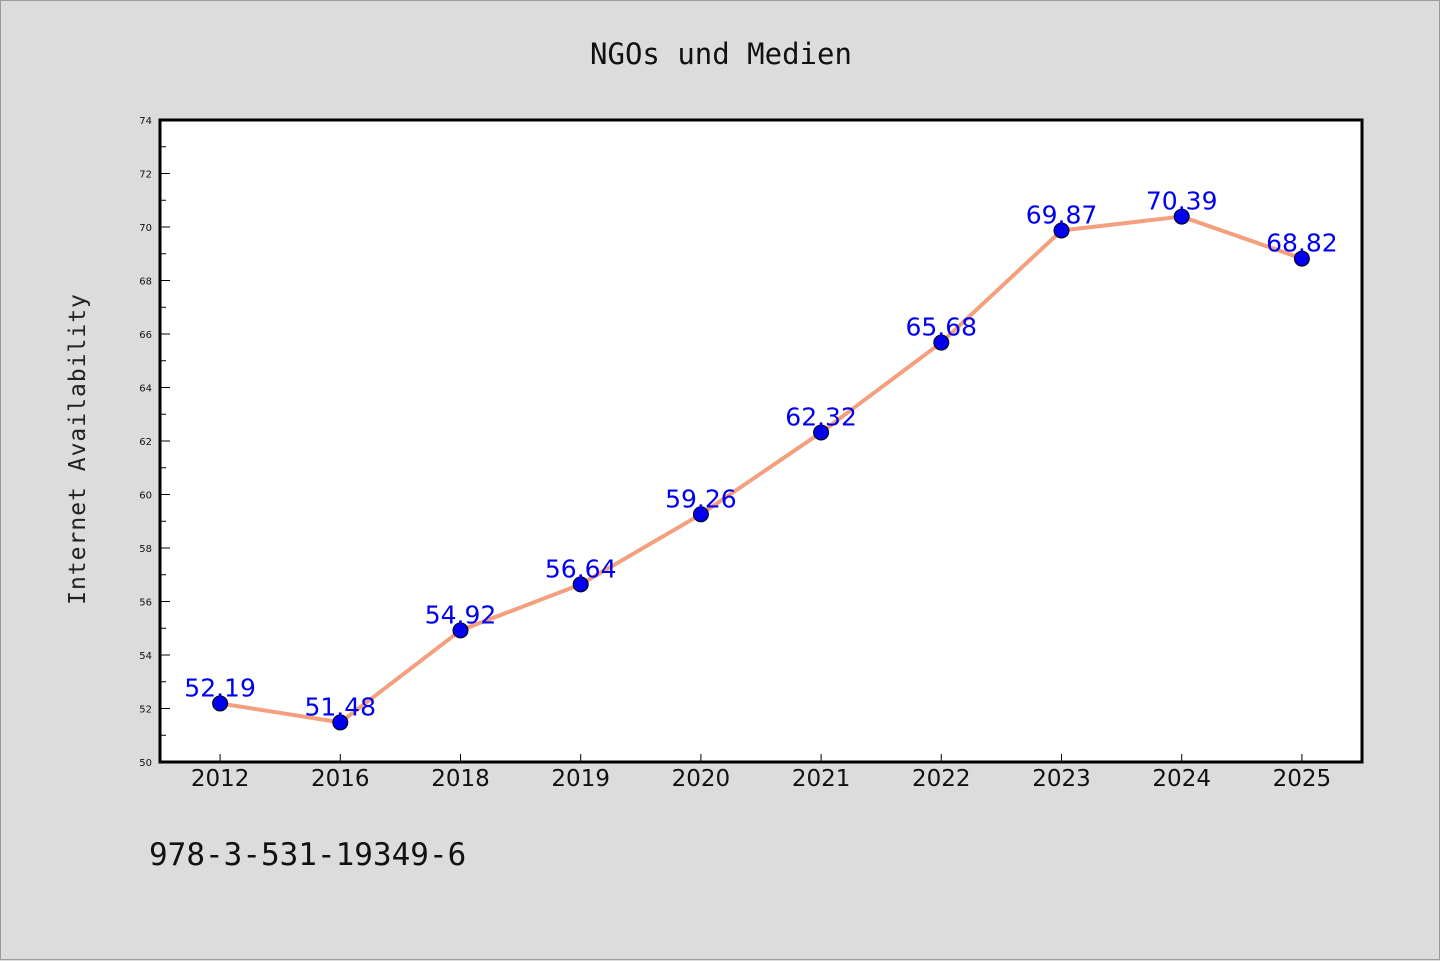  What do you see at coordinates (761, 773) in the screenshot?
I see `x-axis: 2012 2016 2018 2019 2020 2021 2022 2023 2024 2025` at bounding box center [761, 773].